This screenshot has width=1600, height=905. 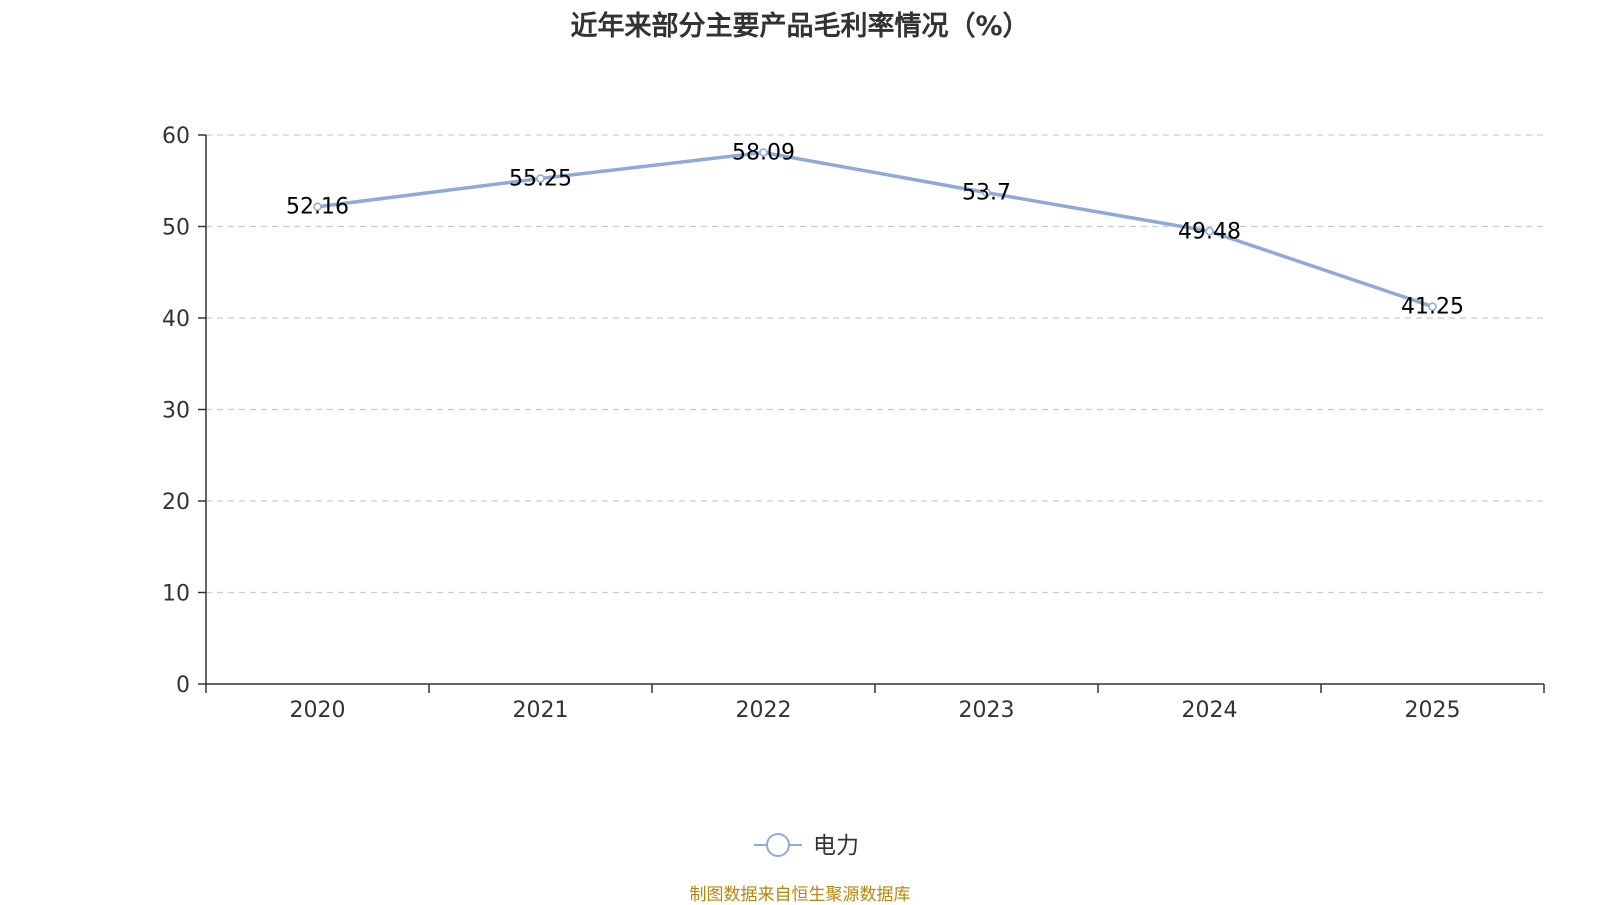 I want to click on legend-label: 电力, so click(x=836, y=846).